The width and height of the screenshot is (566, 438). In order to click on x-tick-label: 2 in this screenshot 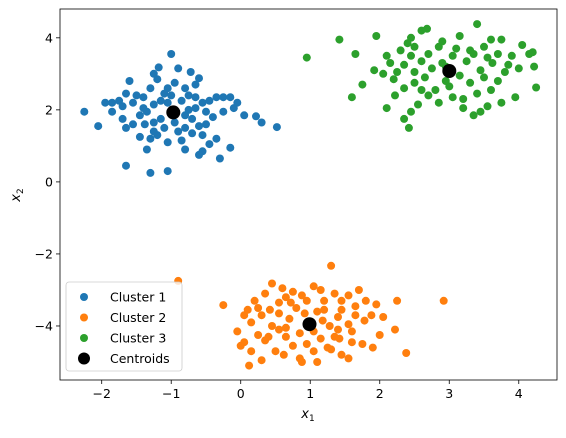, I will do `click(380, 393)`.